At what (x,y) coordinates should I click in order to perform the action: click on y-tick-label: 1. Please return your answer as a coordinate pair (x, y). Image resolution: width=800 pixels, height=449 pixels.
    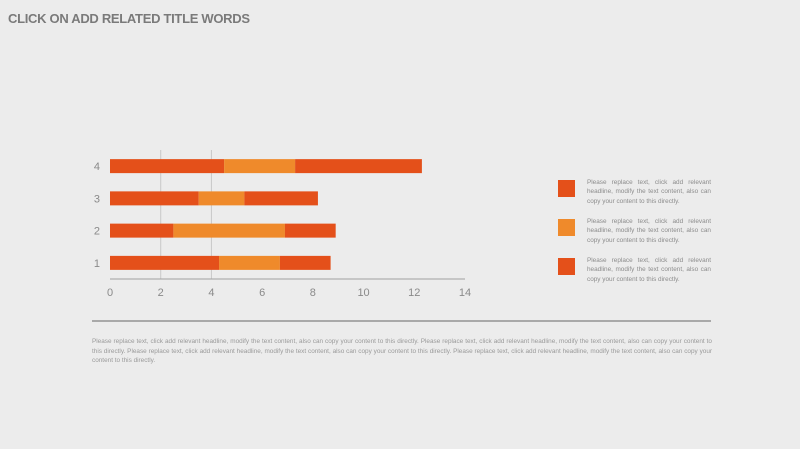
    Looking at the image, I should click on (97, 264).